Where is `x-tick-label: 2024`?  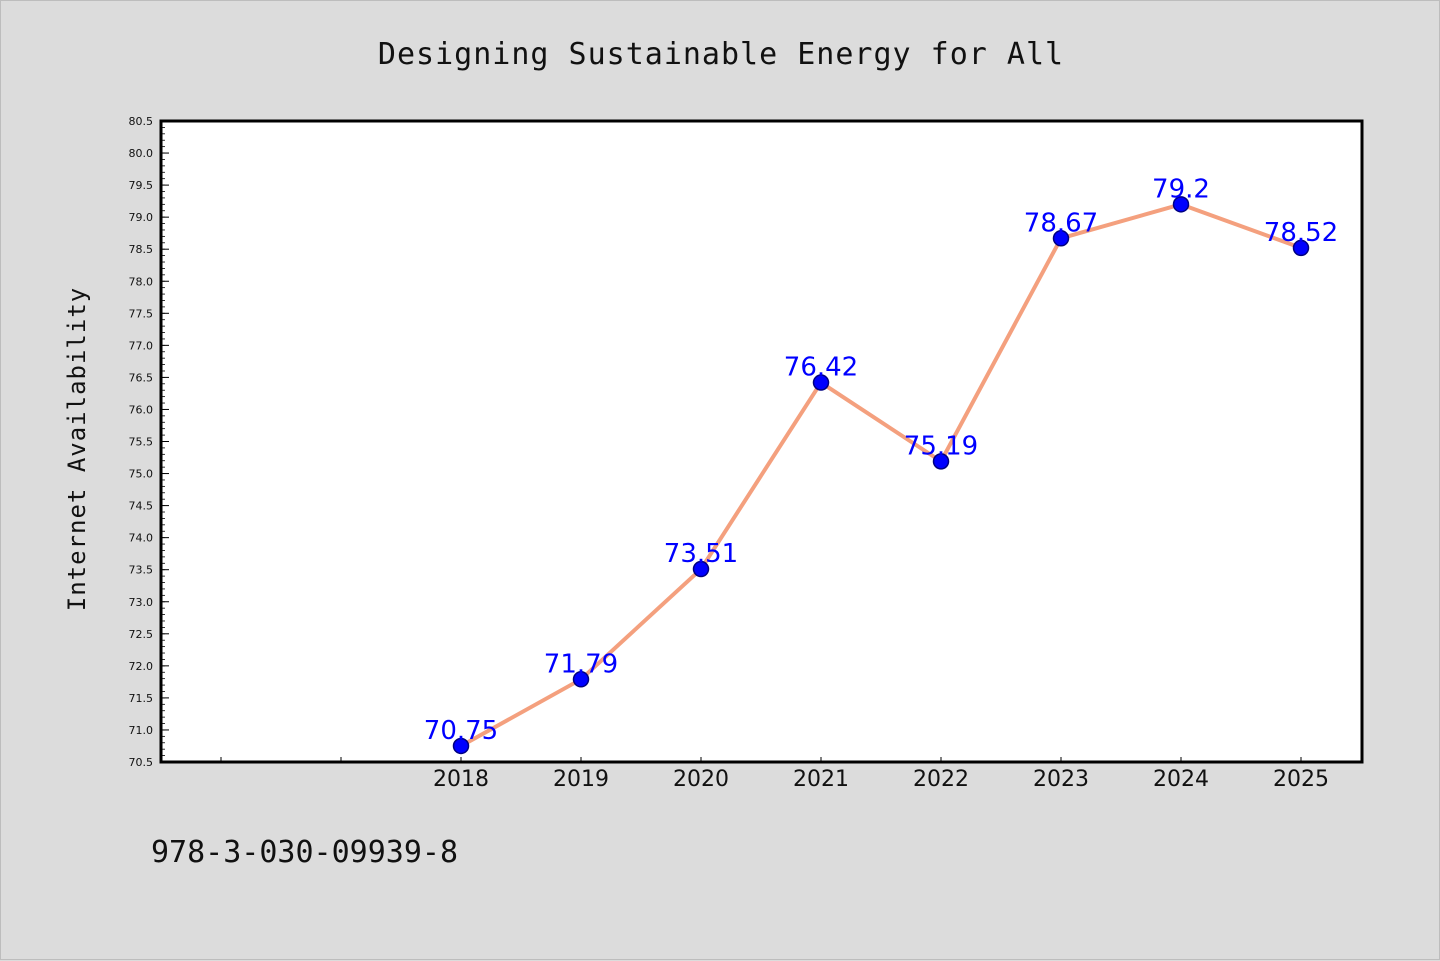
x-tick-label: 2024 is located at coordinates (1181, 779).